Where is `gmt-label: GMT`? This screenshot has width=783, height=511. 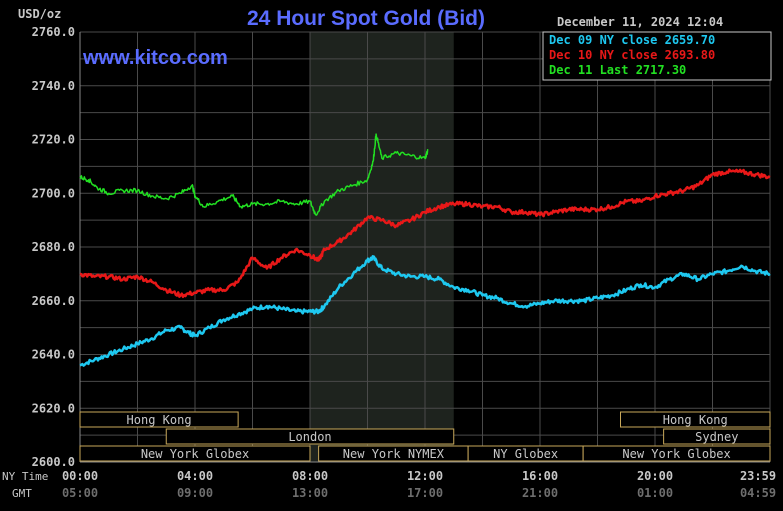 gmt-label: GMT is located at coordinates (22, 493).